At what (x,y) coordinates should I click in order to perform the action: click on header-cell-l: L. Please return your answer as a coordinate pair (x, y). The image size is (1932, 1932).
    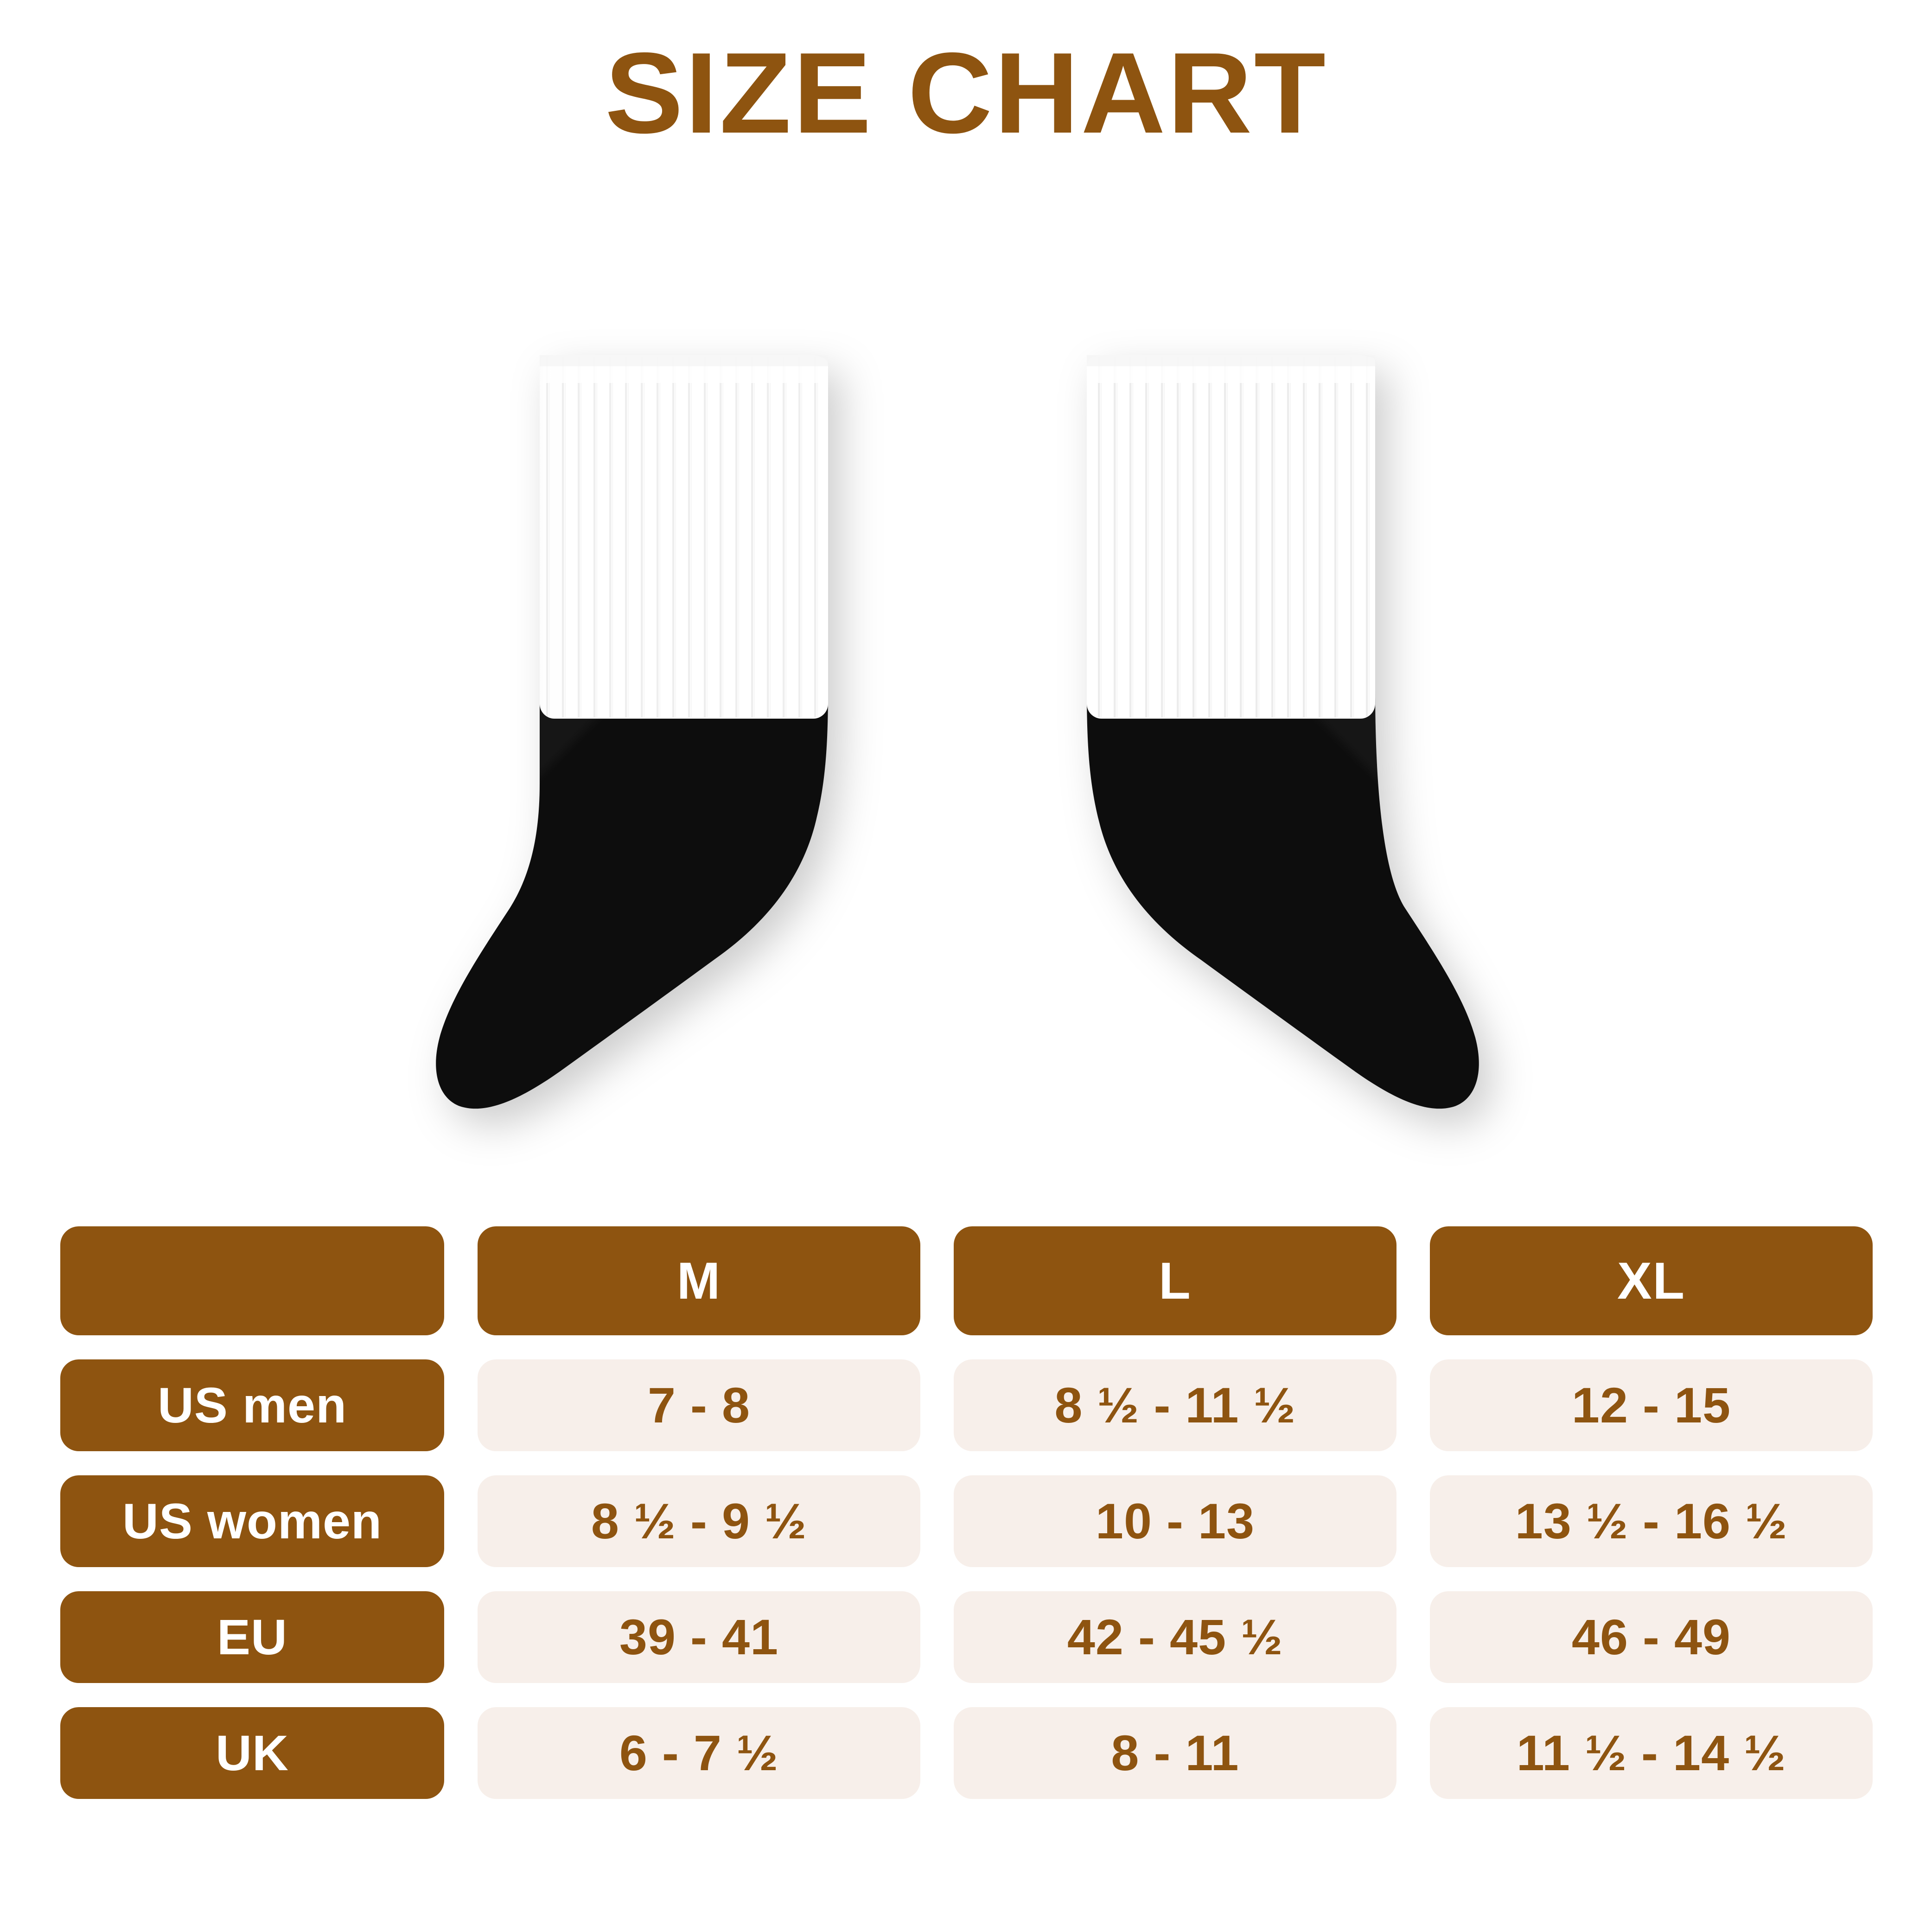
    Looking at the image, I should click on (1175, 1280).